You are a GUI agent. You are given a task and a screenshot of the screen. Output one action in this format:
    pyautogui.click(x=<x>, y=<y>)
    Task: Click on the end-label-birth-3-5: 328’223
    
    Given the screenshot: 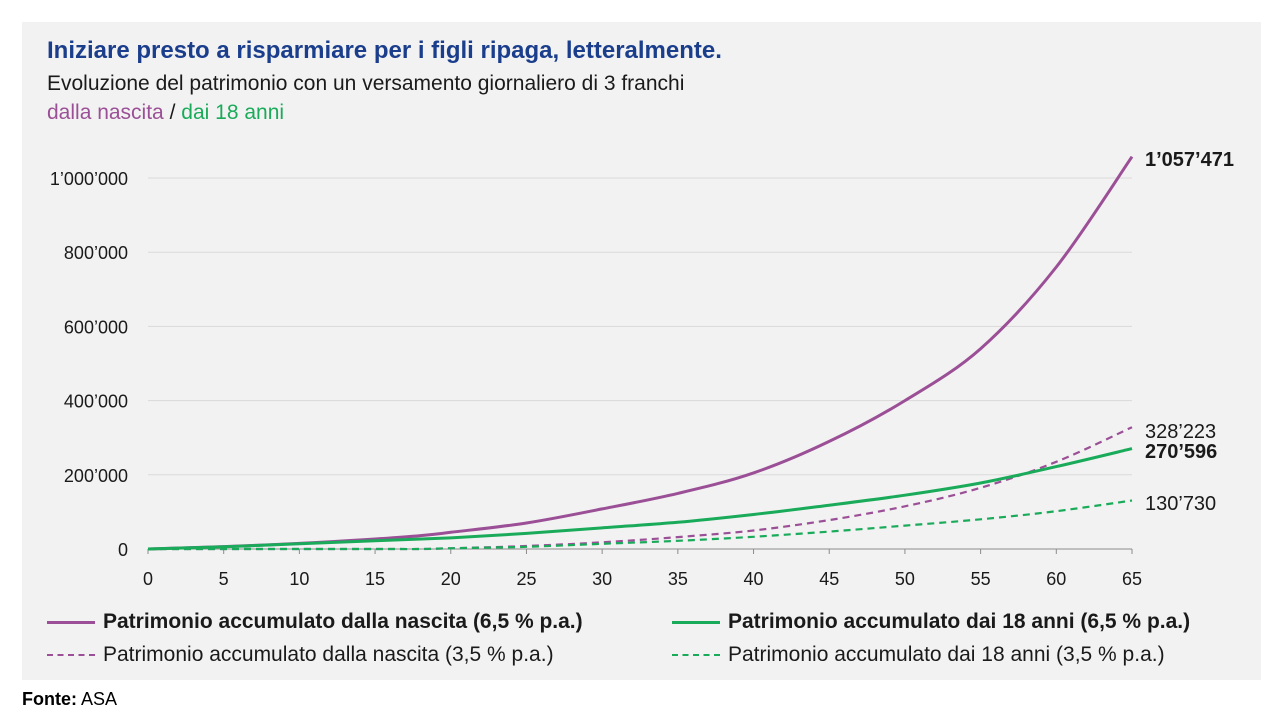 What is the action you would take?
    pyautogui.click(x=1180, y=432)
    